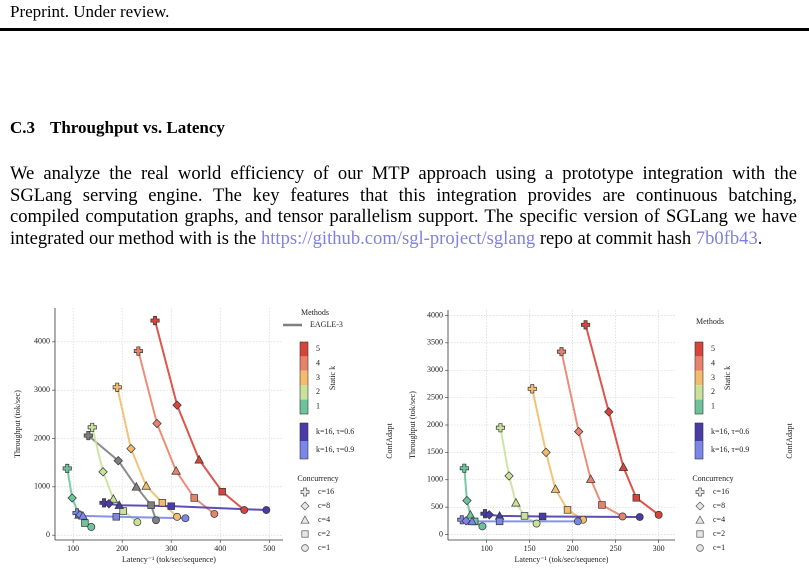 The height and width of the screenshot is (571, 809). What do you see at coordinates (48, 534) in the screenshot?
I see `y-tick-label: 0` at bounding box center [48, 534].